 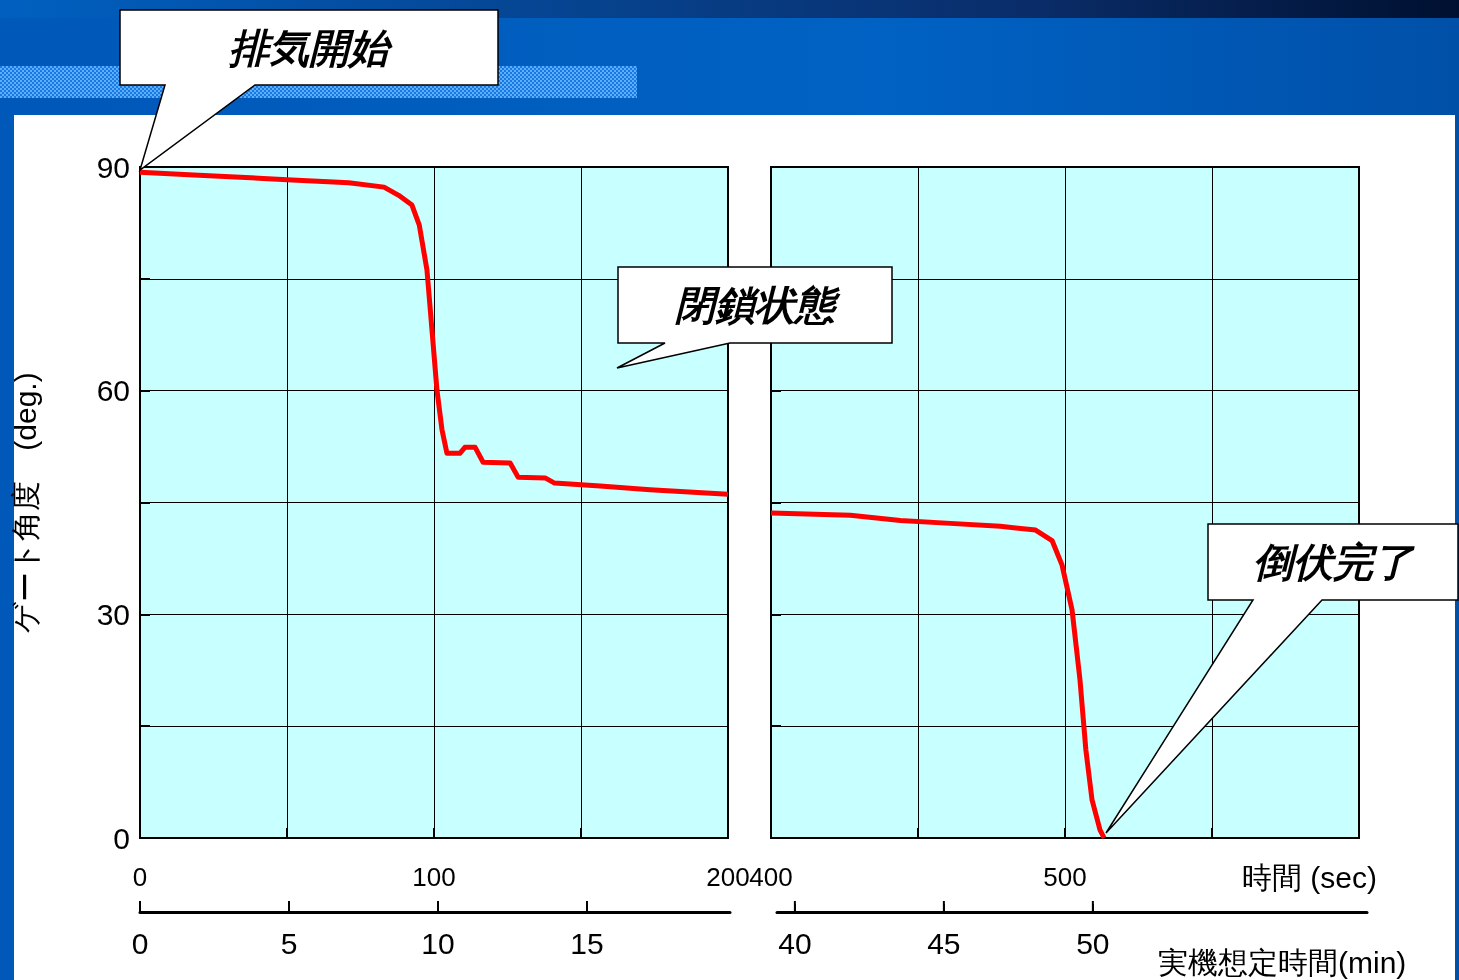 What do you see at coordinates (113, 167) in the screenshot?
I see `y-tick-label: 90` at bounding box center [113, 167].